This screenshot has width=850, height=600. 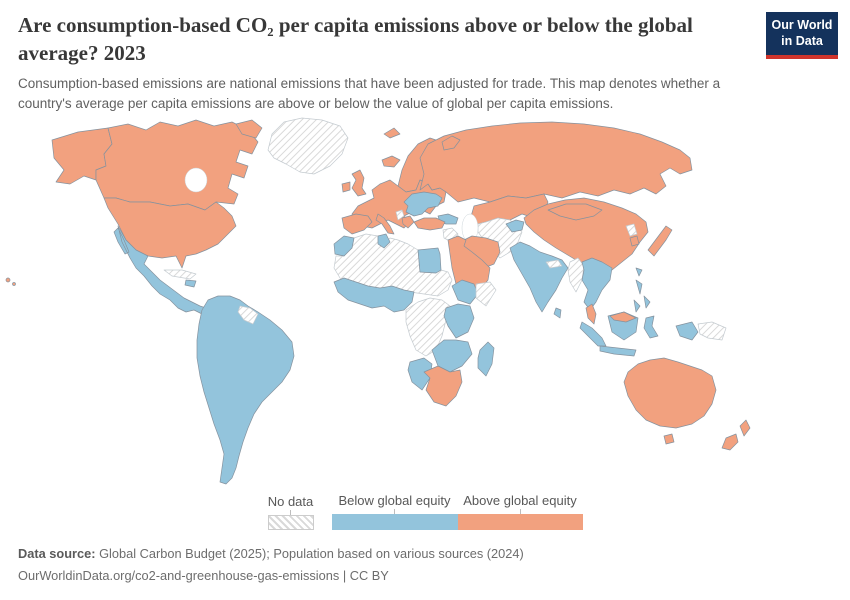 I want to click on legend-item-no-data: No data, so click(x=290, y=512).